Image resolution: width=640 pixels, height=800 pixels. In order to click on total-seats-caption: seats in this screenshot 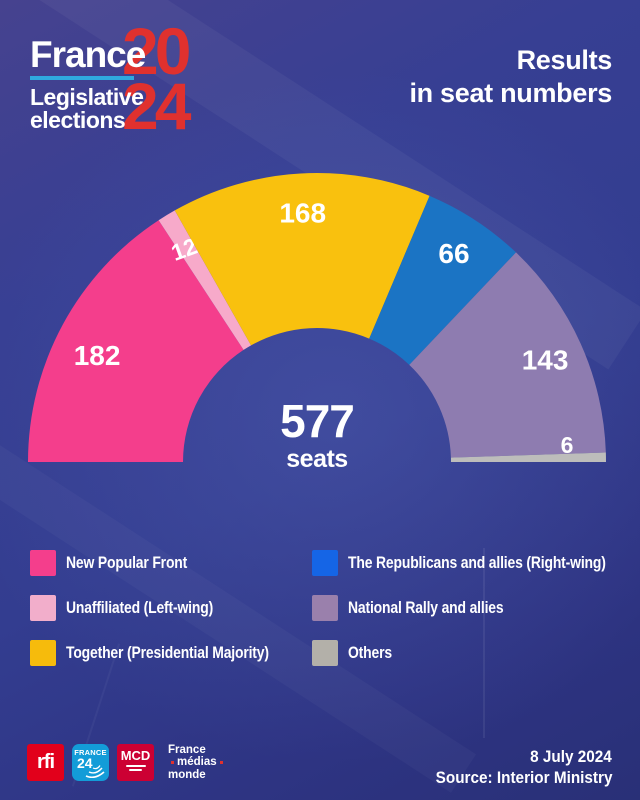, I will do `click(317, 459)`.